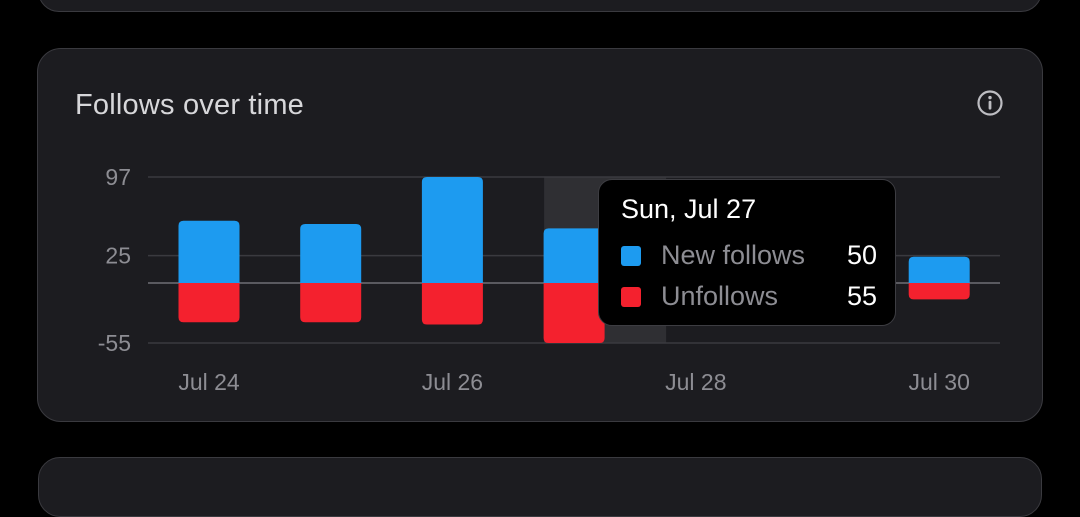 This screenshot has width=1080, height=517. Describe the element at coordinates (689, 209) in the screenshot. I see `tooltip-date: Sun, Jul 27` at that location.